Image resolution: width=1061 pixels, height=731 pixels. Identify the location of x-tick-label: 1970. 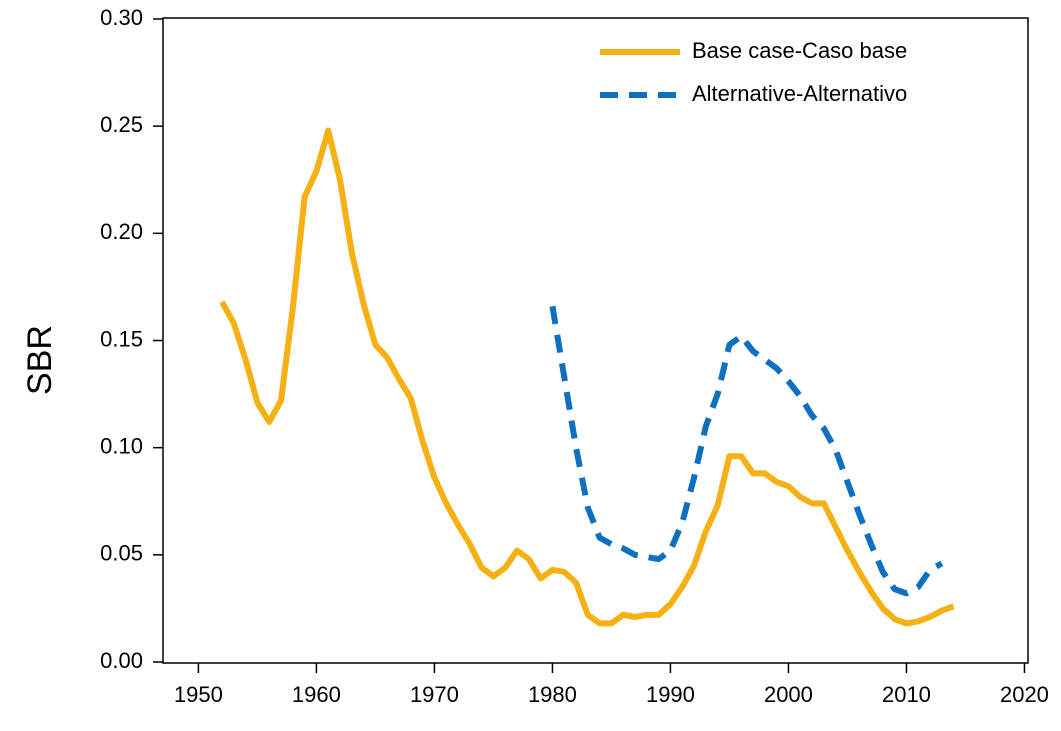
(434, 694).